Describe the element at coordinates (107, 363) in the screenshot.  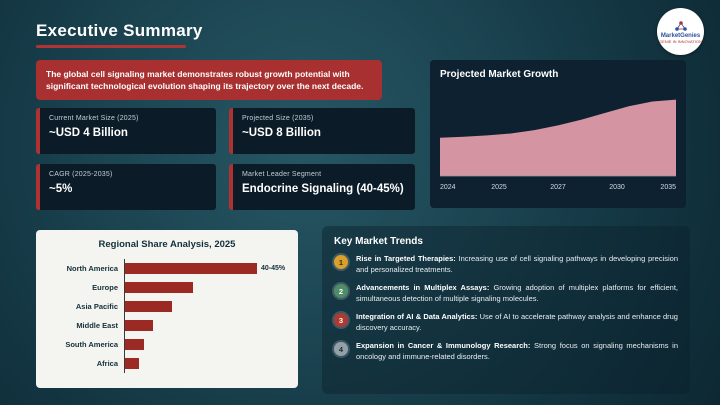
I see `bar-category-label: Africa` at that location.